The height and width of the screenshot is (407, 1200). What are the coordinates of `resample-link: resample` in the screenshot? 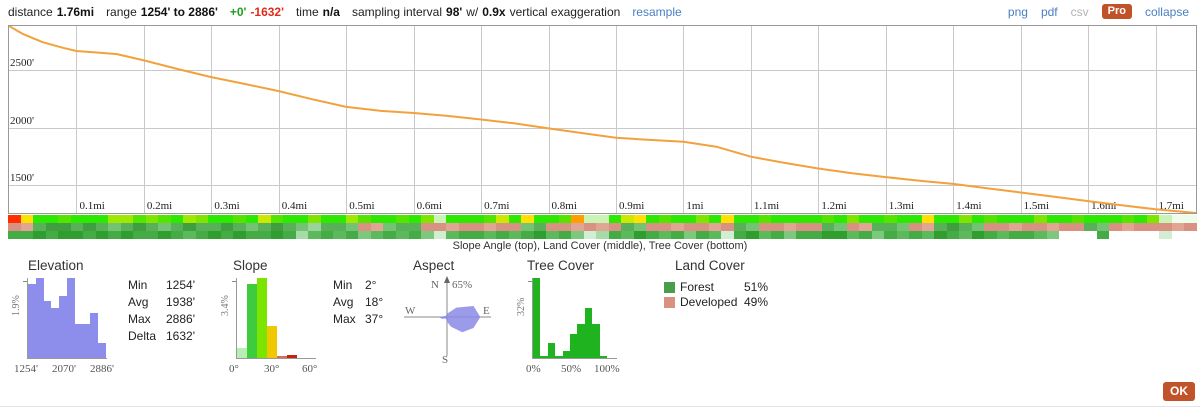 It's located at (657, 11).